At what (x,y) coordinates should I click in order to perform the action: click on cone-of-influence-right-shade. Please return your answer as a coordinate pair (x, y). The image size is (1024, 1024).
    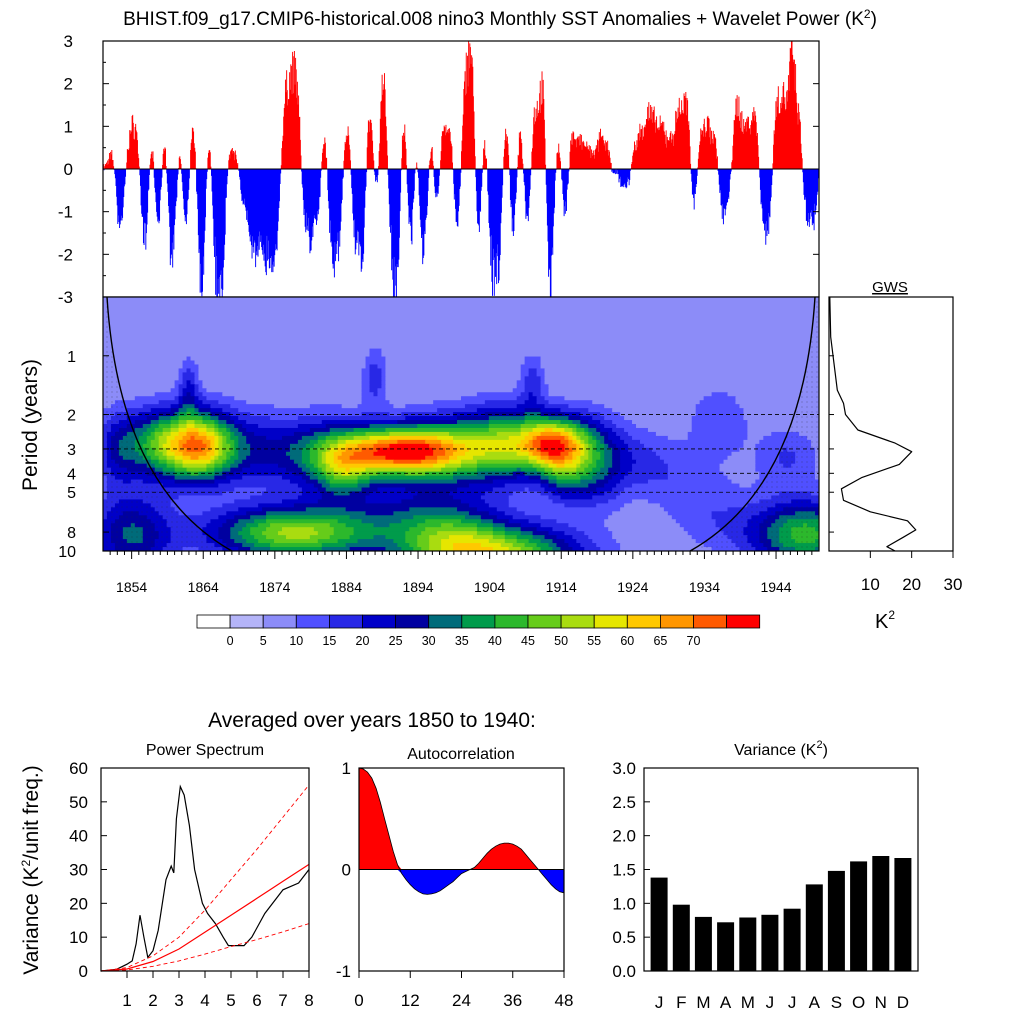
    Looking at the image, I should click on (754, 424).